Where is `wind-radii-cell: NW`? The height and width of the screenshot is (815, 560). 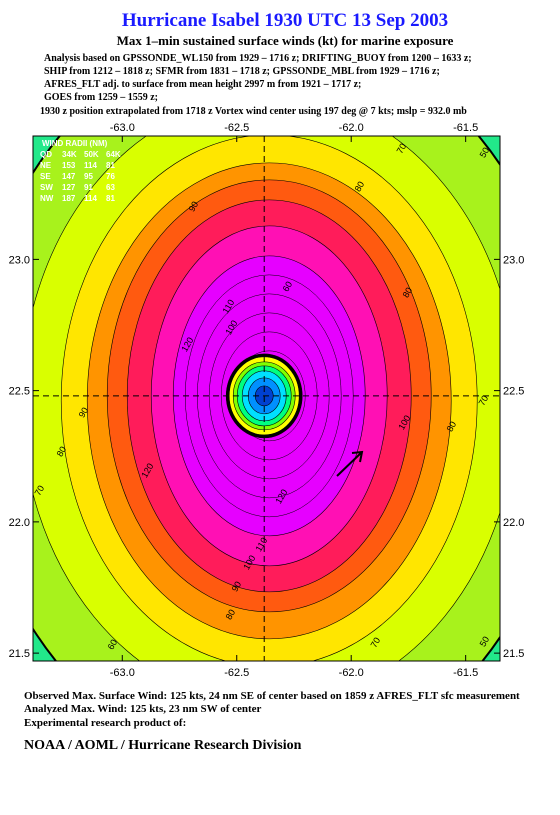 wind-radii-cell: NW is located at coordinates (47, 198).